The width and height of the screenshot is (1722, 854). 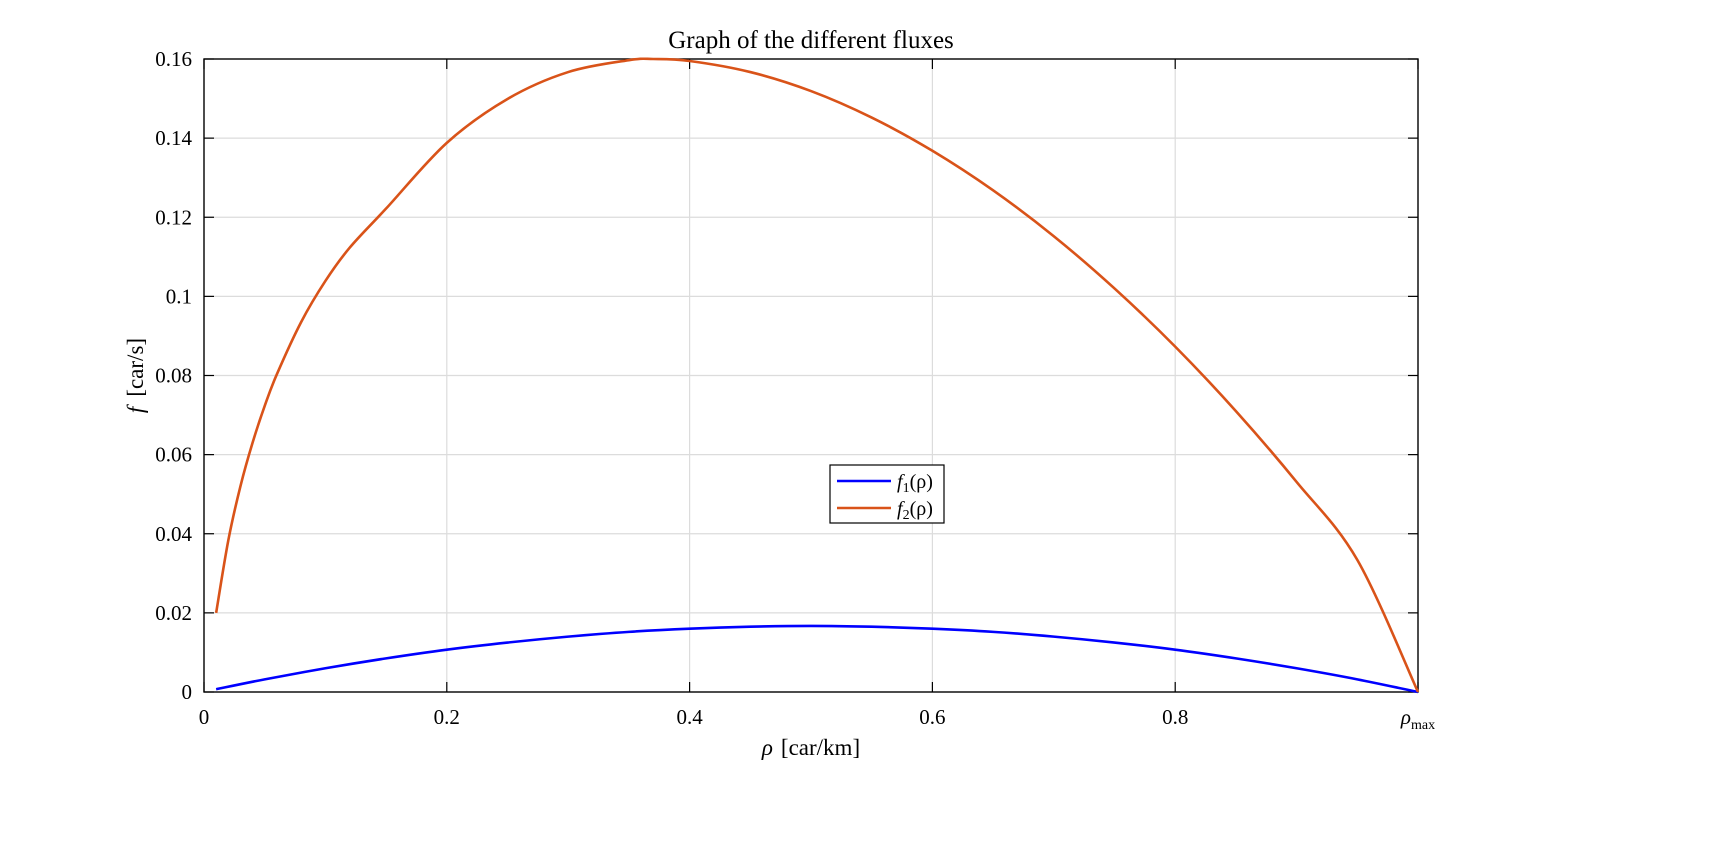 I want to click on y-tick-label: 0.14, so click(x=173, y=138).